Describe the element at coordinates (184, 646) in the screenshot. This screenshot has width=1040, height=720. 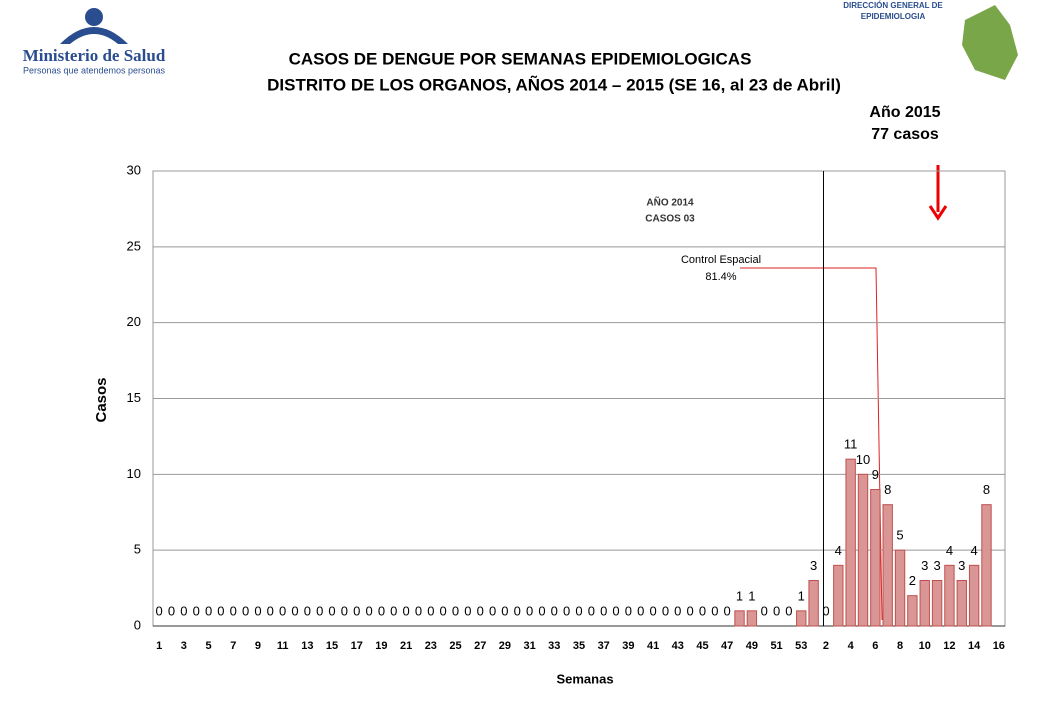
I see `x-tick-label: 3` at that location.